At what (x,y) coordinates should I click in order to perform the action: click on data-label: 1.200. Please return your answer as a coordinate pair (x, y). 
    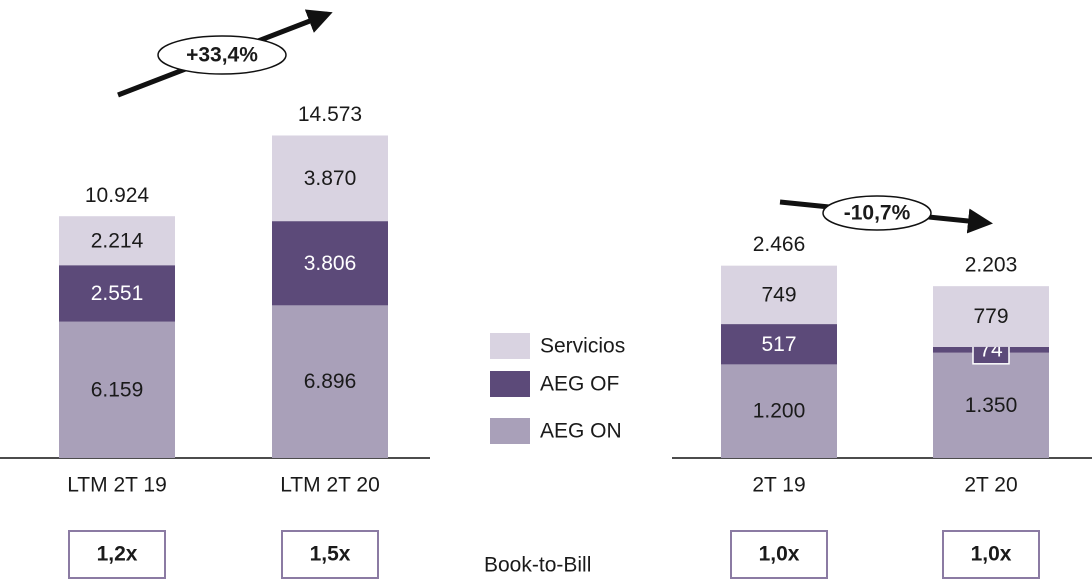
    Looking at the image, I should click on (779, 411).